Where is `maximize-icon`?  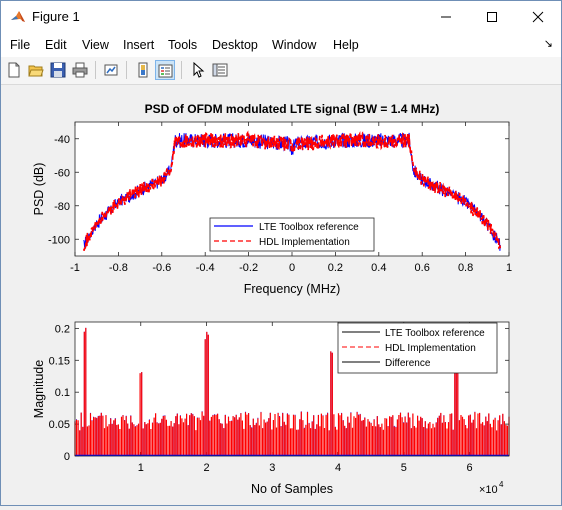
maximize-icon is located at coordinates (492, 17).